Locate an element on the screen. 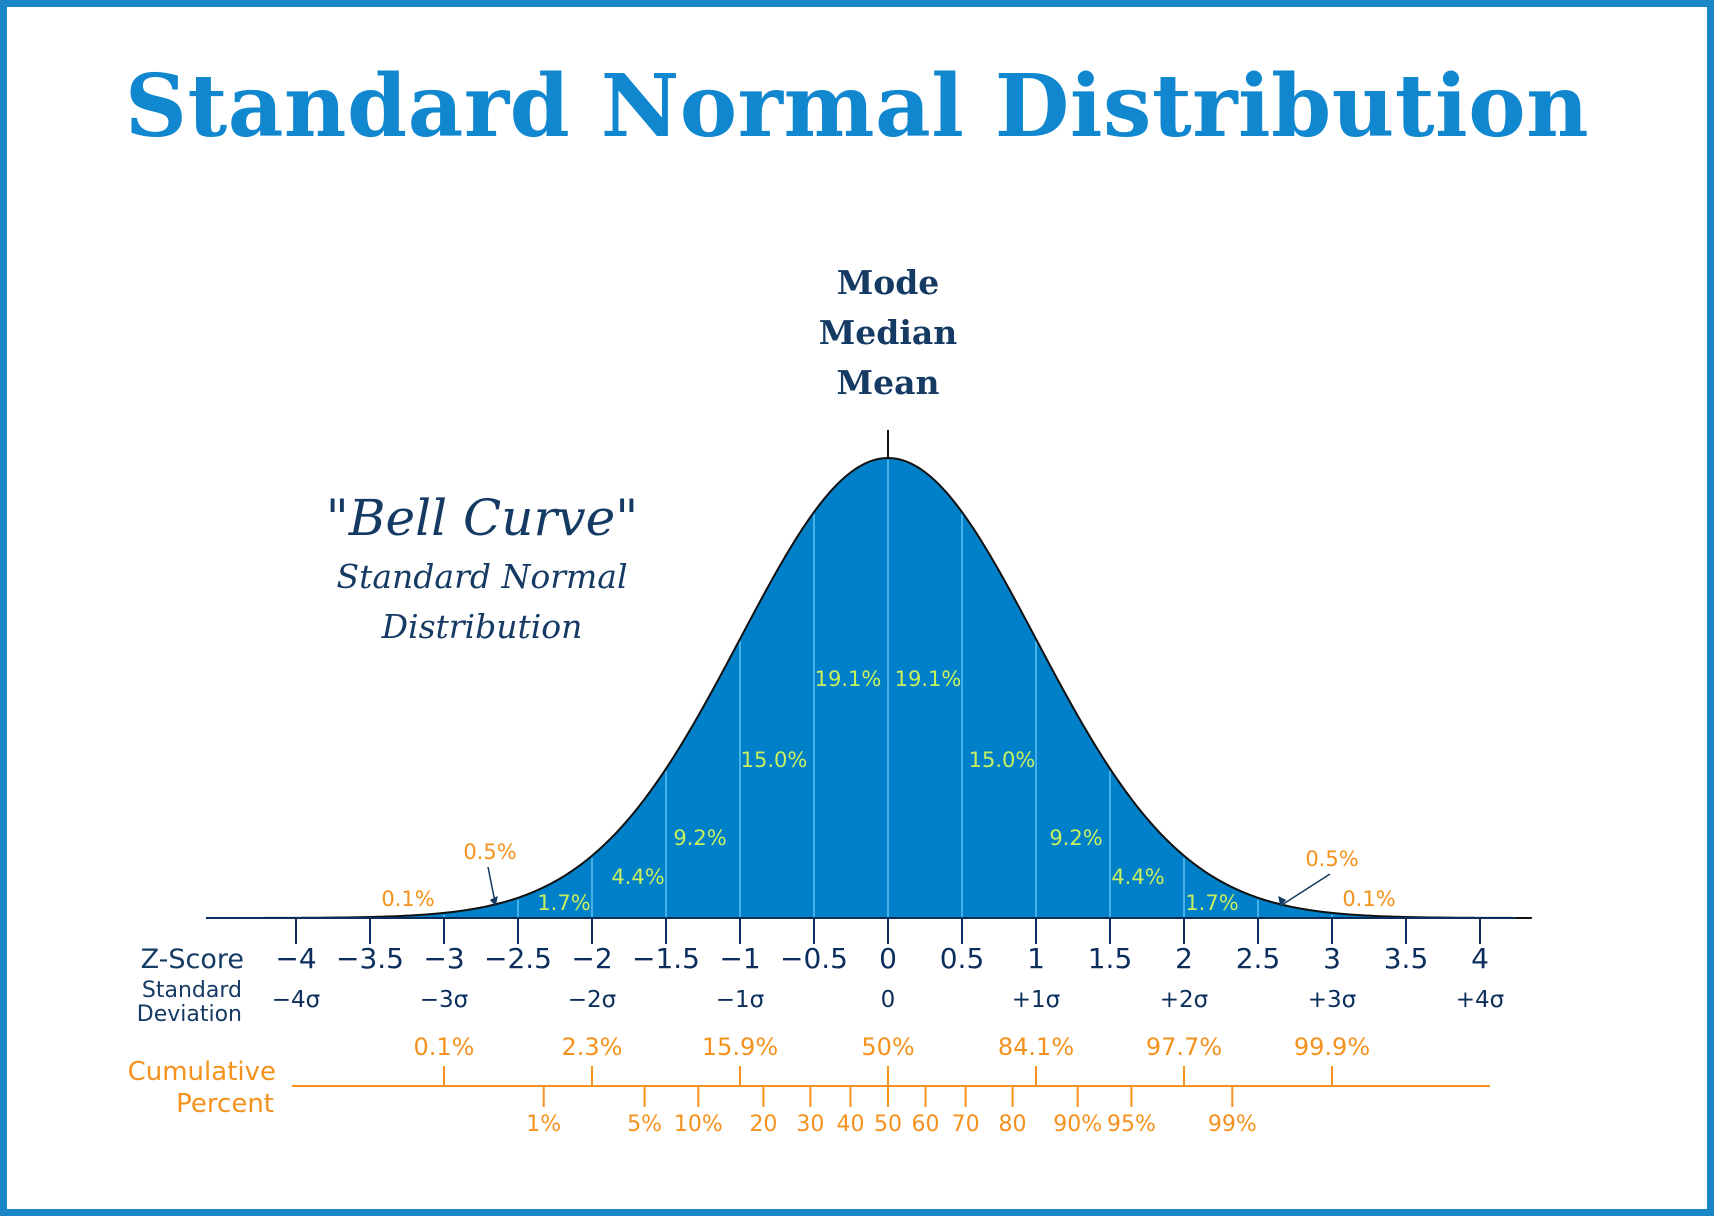 The height and width of the screenshot is (1216, 1714). mode-label: Mode is located at coordinates (888, 282).